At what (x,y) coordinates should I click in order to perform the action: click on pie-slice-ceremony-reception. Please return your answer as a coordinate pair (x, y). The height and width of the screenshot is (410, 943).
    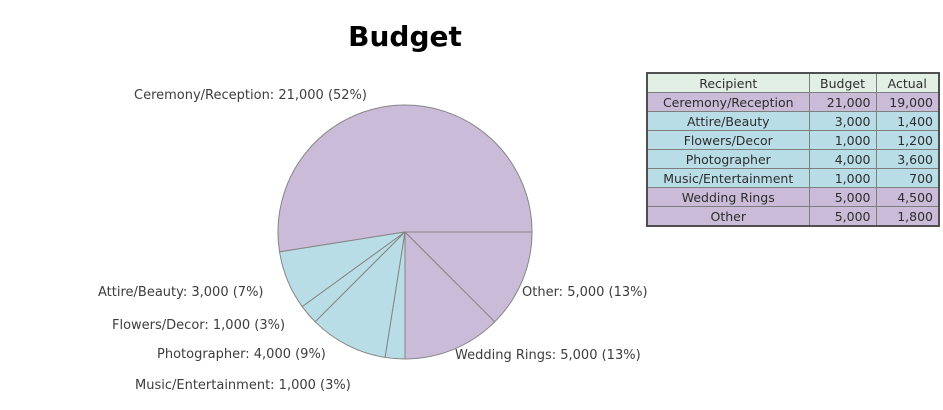
    Looking at the image, I should click on (405, 178).